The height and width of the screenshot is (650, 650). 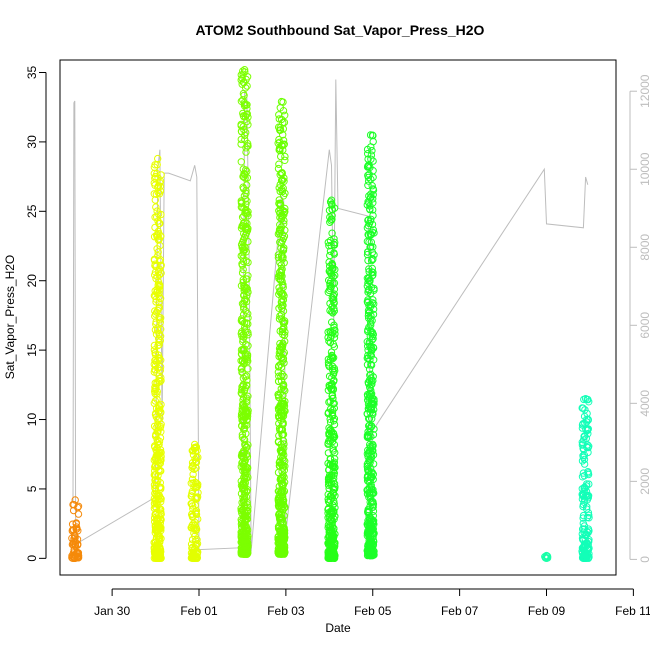 What do you see at coordinates (32, 281) in the screenshot?
I see `y-tick-label: 20` at bounding box center [32, 281].